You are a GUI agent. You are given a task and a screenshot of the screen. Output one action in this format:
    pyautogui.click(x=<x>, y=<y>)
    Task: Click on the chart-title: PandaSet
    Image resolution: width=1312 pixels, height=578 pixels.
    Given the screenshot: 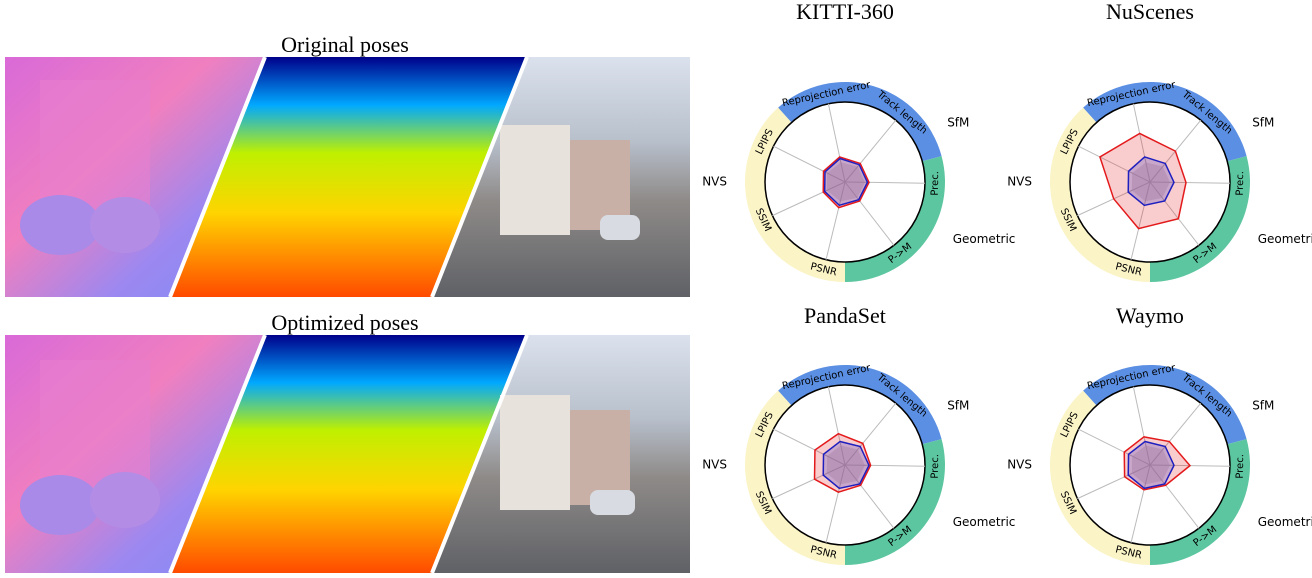 What is the action you would take?
    pyautogui.click(x=845, y=315)
    